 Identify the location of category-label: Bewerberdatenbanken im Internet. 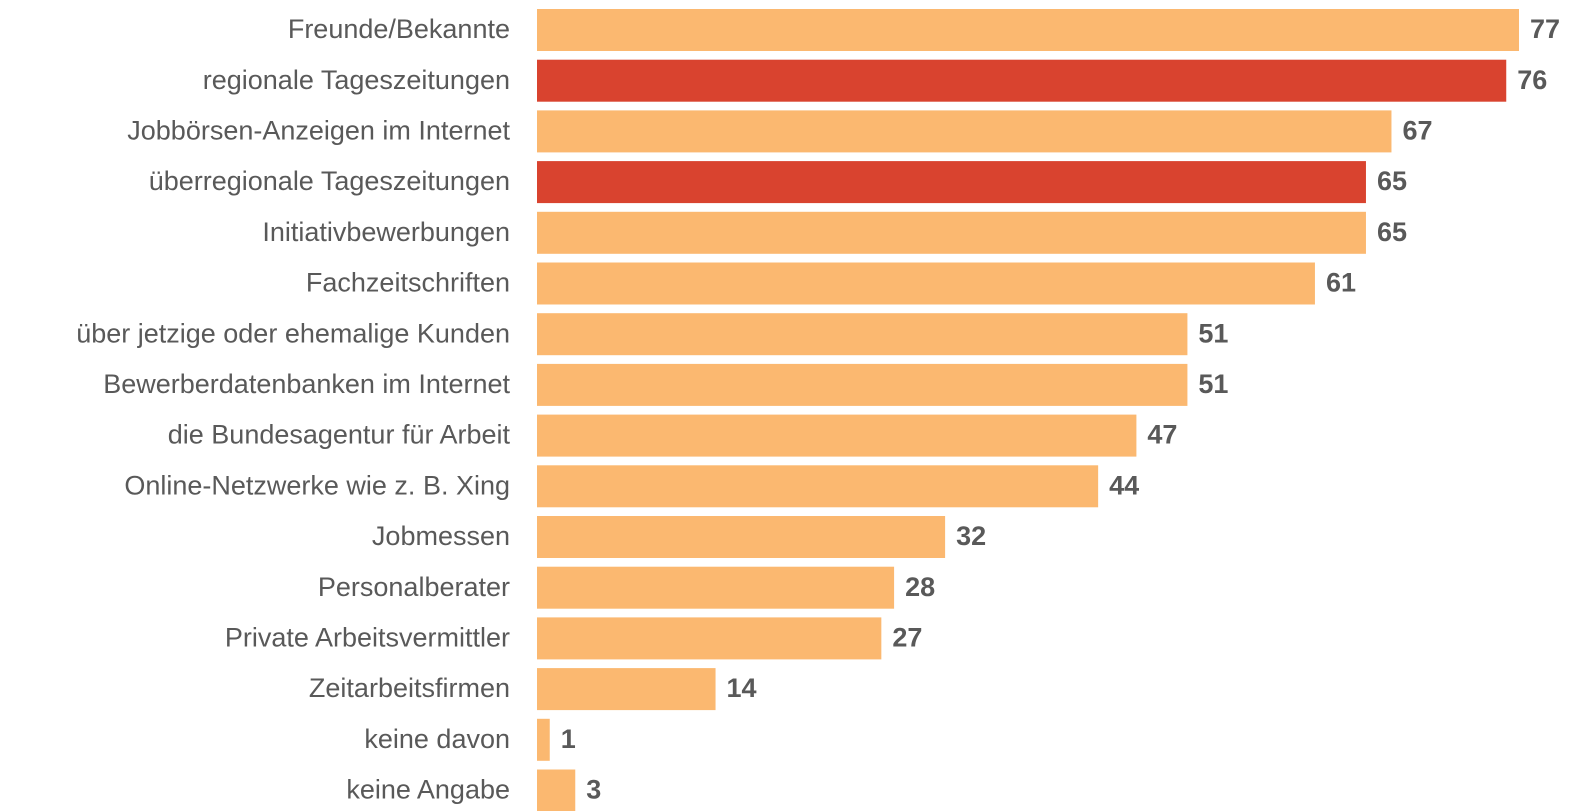
(306, 384).